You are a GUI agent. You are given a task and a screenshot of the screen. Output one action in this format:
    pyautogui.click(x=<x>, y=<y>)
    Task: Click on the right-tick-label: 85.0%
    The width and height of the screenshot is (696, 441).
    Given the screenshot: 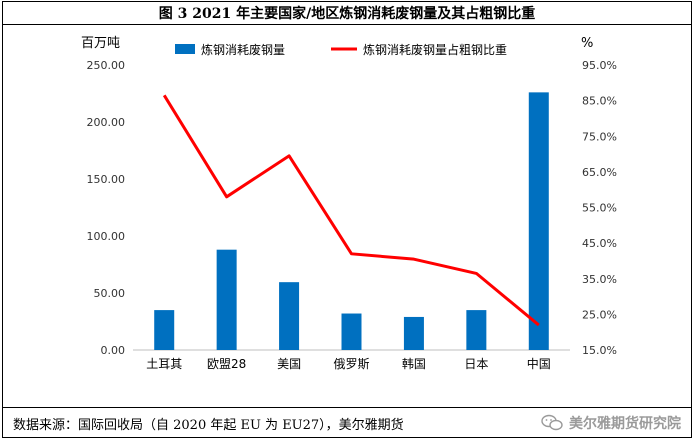 What is the action you would take?
    pyautogui.click(x=599, y=101)
    